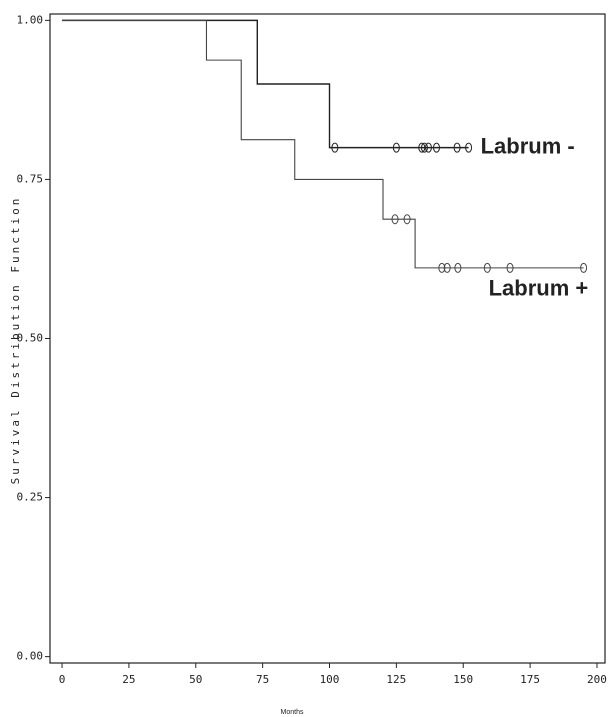 This screenshot has width=610, height=717. Describe the element at coordinates (330, 679) in the screenshot. I see `x-tick-label: 100` at that location.